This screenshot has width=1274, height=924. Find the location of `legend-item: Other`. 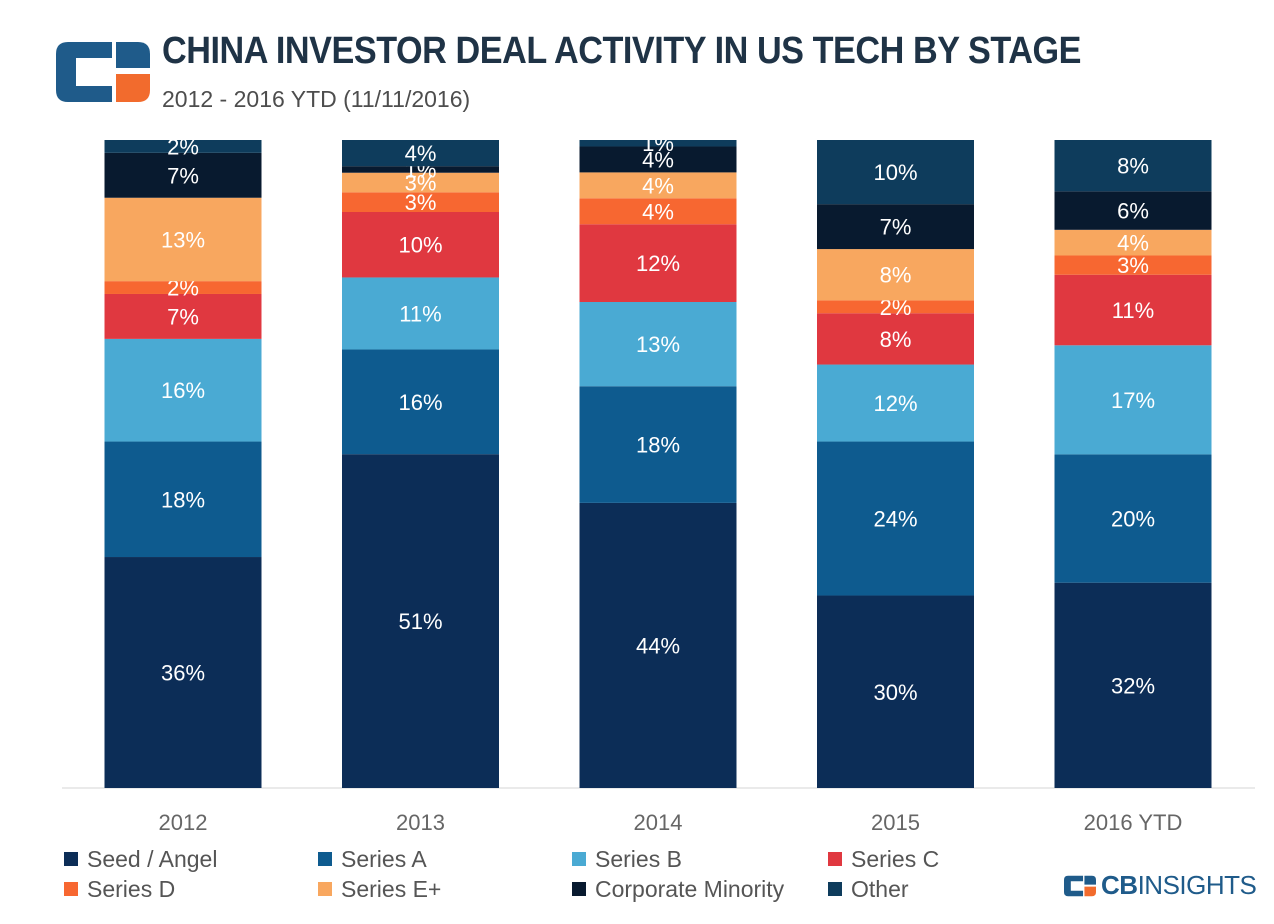

legend-item: Other is located at coordinates (868, 889).